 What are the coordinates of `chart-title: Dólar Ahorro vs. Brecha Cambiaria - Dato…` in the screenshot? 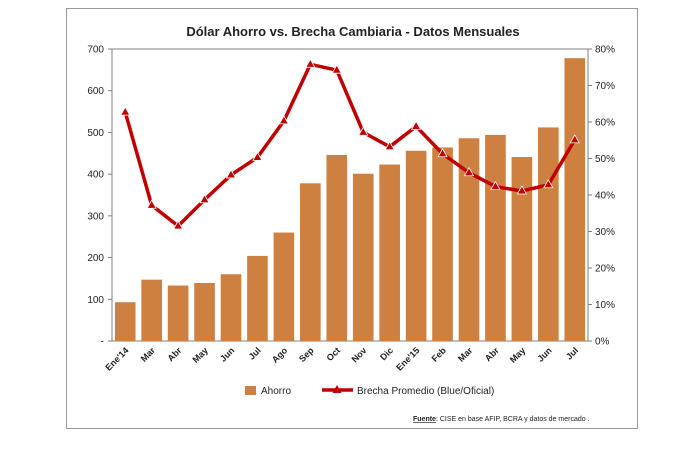 It's located at (352, 31).